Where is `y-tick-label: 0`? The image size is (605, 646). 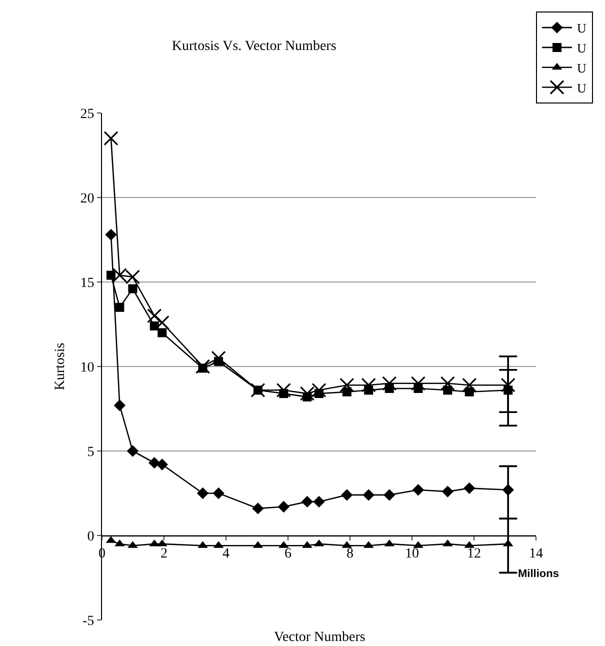 y-tick-label: 0 is located at coordinates (90, 536).